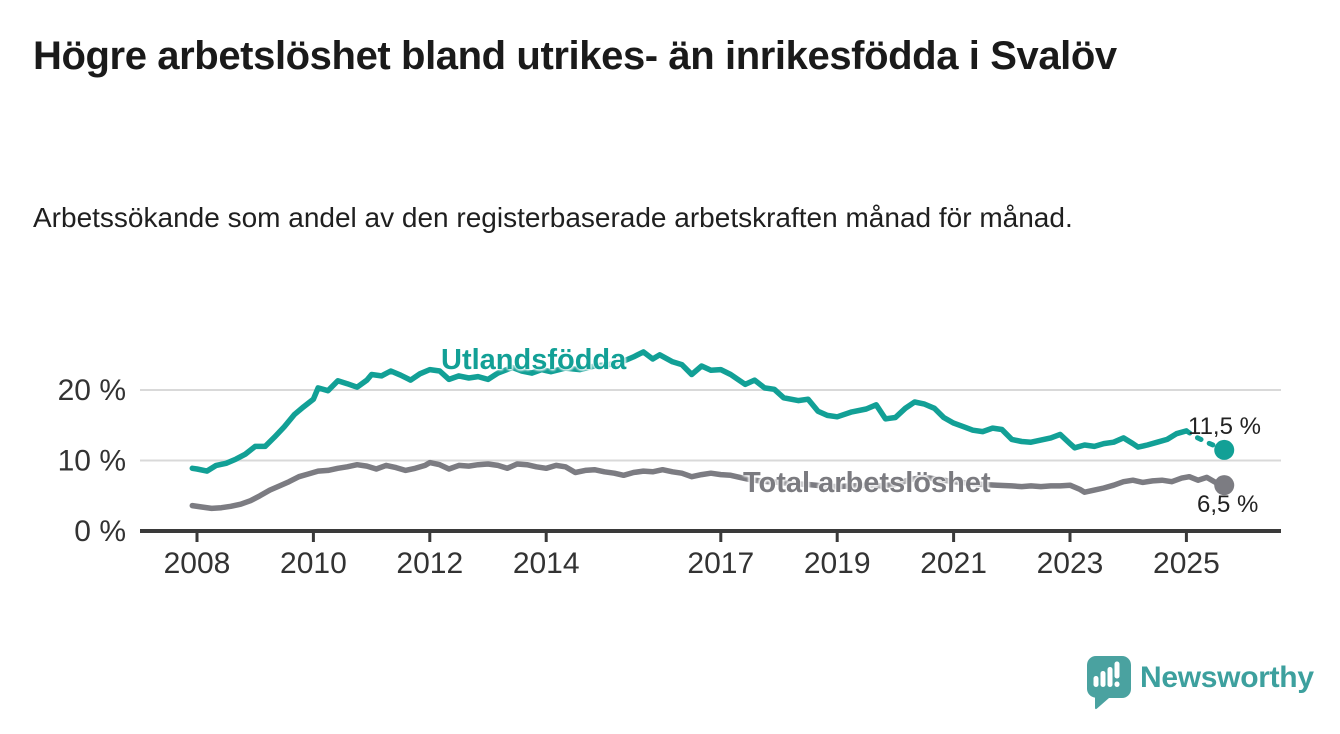 This screenshot has width=1340, height=734. What do you see at coordinates (92, 390) in the screenshot?
I see `y-axis-label-20: 20 %` at bounding box center [92, 390].